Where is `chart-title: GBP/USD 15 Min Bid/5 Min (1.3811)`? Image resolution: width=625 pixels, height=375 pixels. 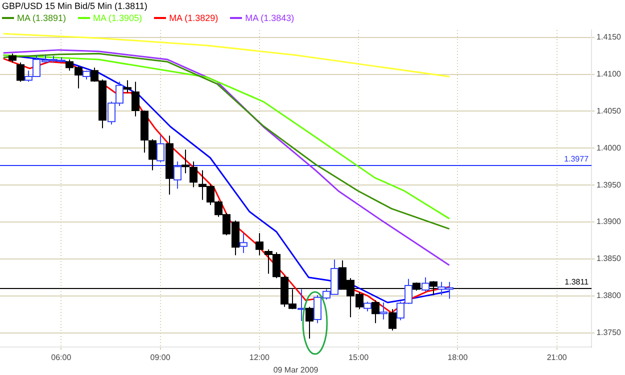 chart-title: GBP/USD 15 Min Bid/5 Min (1.3811) is located at coordinates (75, 6).